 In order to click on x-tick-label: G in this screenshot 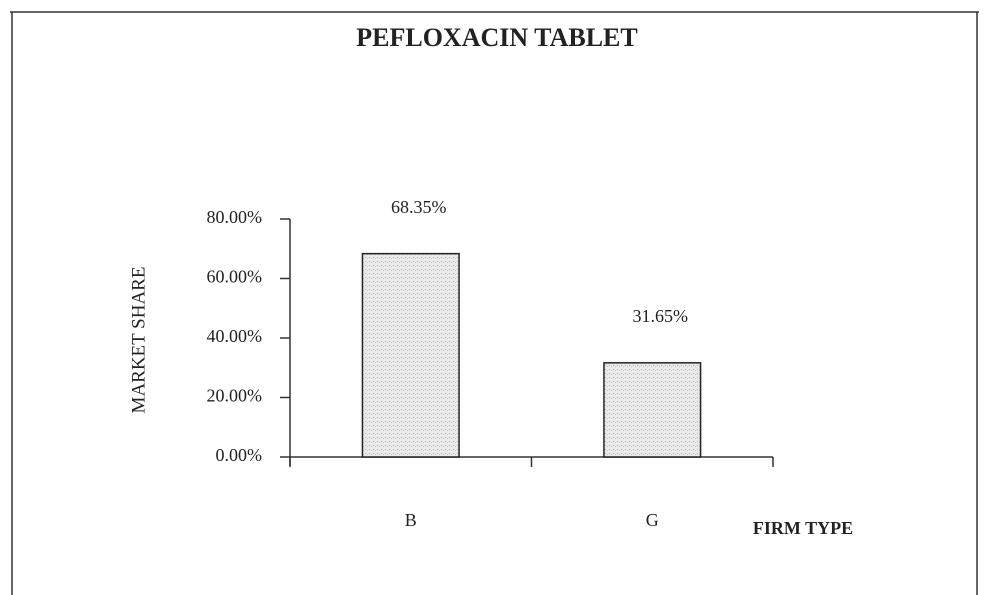, I will do `click(652, 520)`.